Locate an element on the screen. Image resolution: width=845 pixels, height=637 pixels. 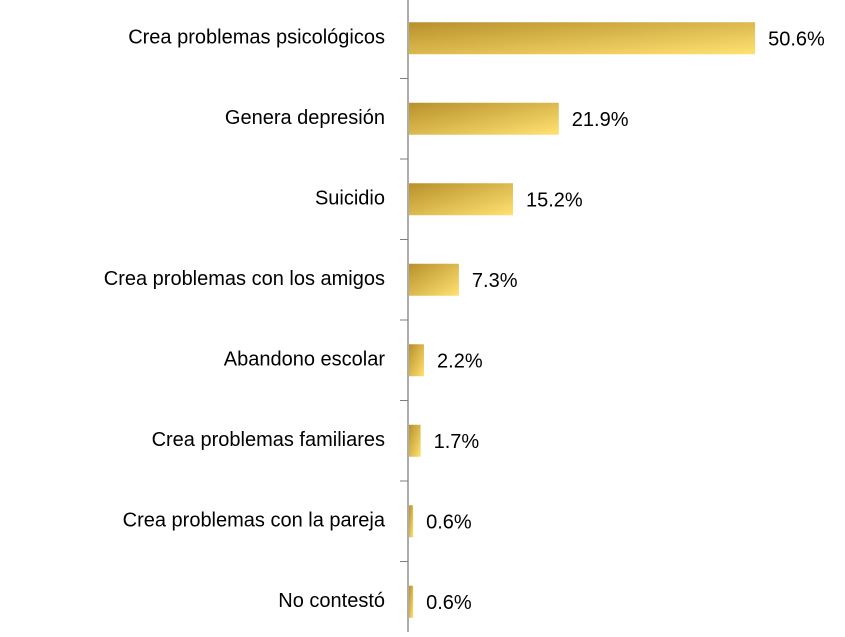
category-label: Genera depresión is located at coordinates (305, 118).